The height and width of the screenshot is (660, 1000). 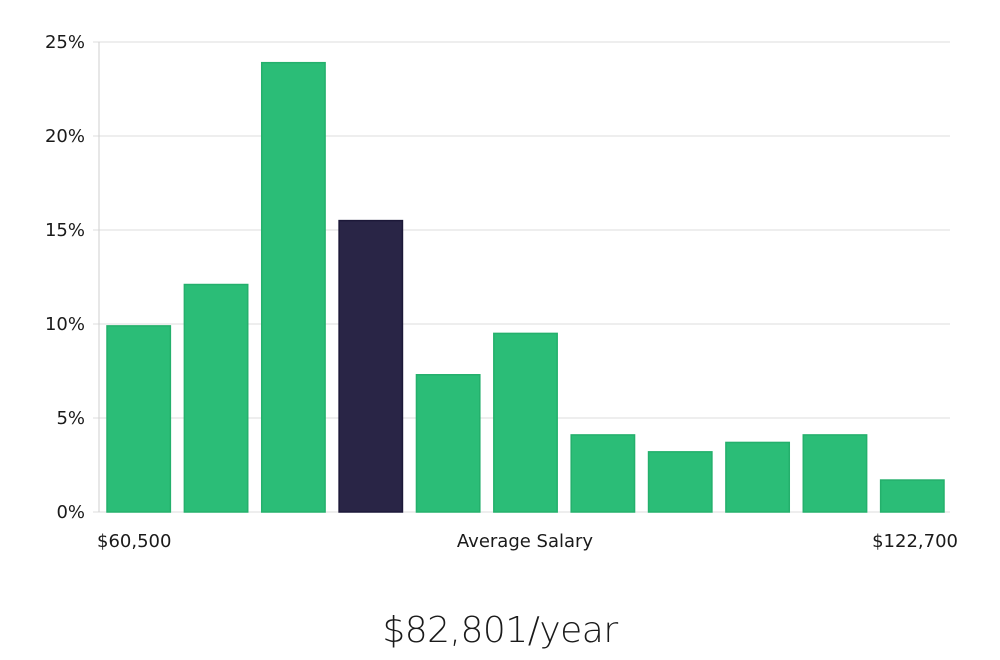 What do you see at coordinates (65, 324) in the screenshot?
I see `y-tick-label: 10%` at bounding box center [65, 324].